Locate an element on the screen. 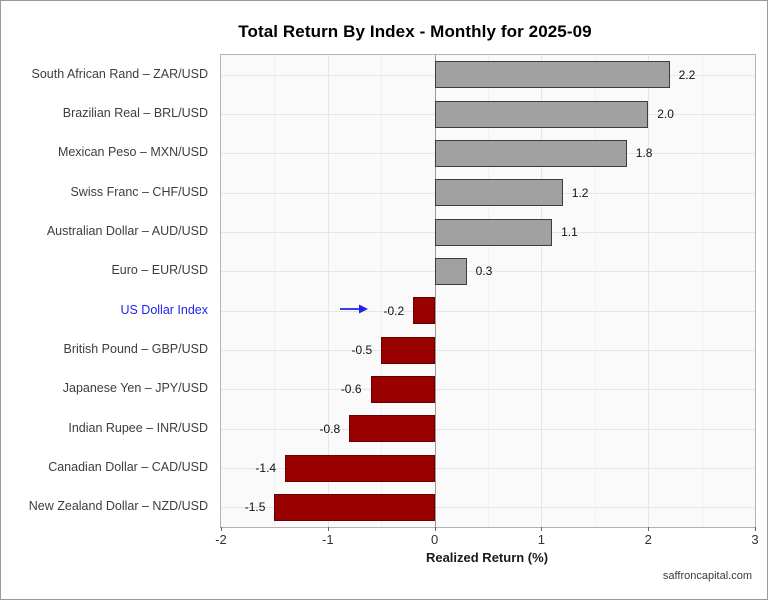 The image size is (768, 600). value-label: 1.8 is located at coordinates (644, 153).